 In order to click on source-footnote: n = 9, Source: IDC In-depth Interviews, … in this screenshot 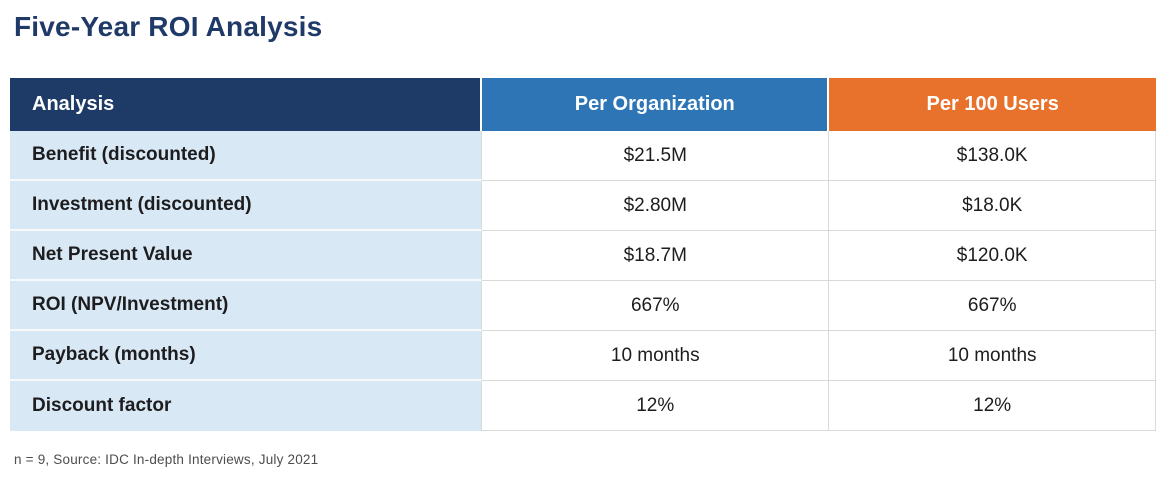, I will do `click(166, 459)`.